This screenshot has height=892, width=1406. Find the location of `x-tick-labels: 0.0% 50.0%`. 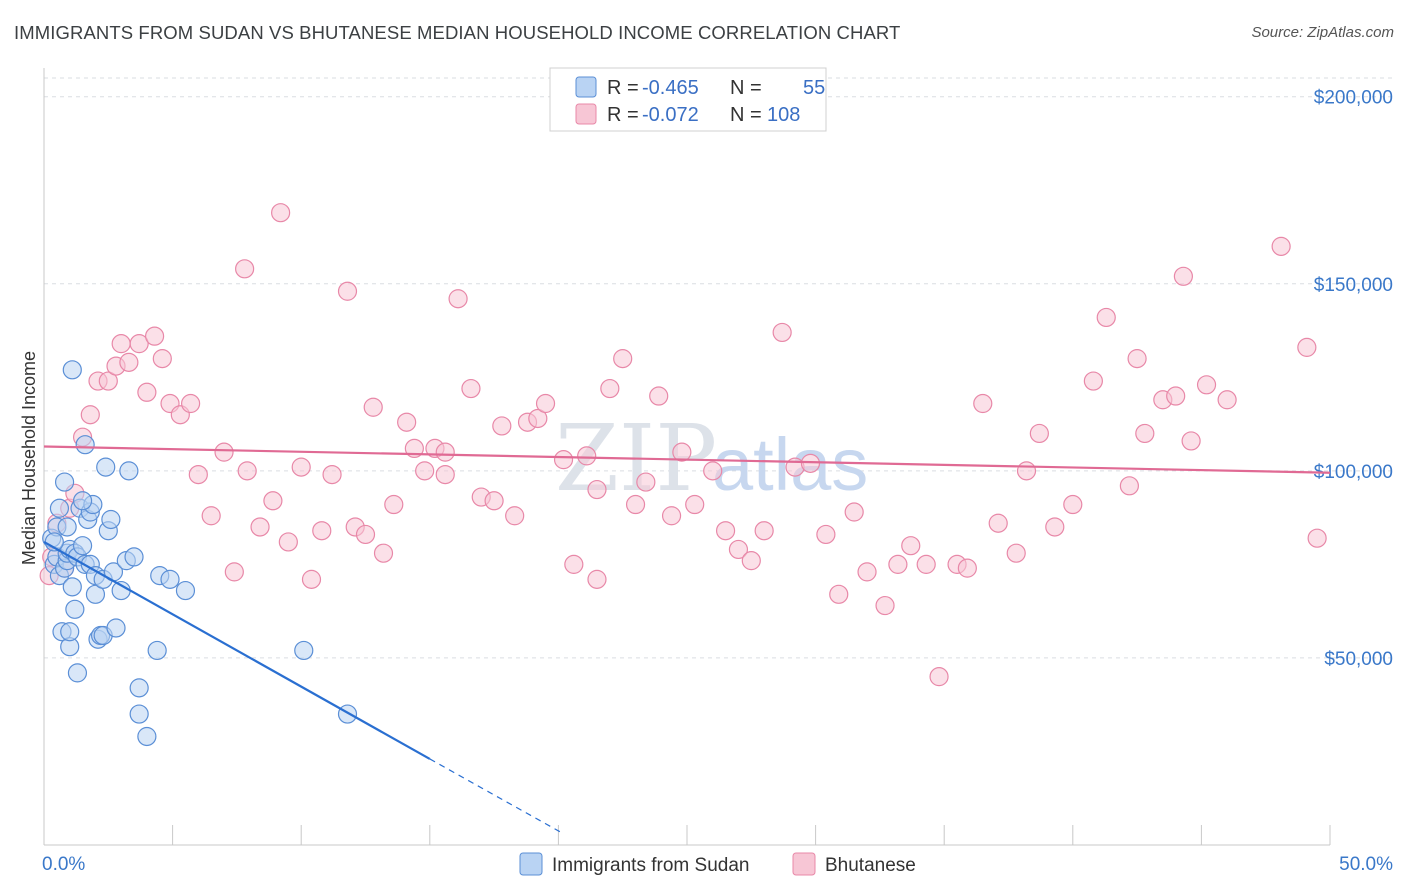

x-tick-labels: 0.0% 50.0% is located at coordinates (717, 864).